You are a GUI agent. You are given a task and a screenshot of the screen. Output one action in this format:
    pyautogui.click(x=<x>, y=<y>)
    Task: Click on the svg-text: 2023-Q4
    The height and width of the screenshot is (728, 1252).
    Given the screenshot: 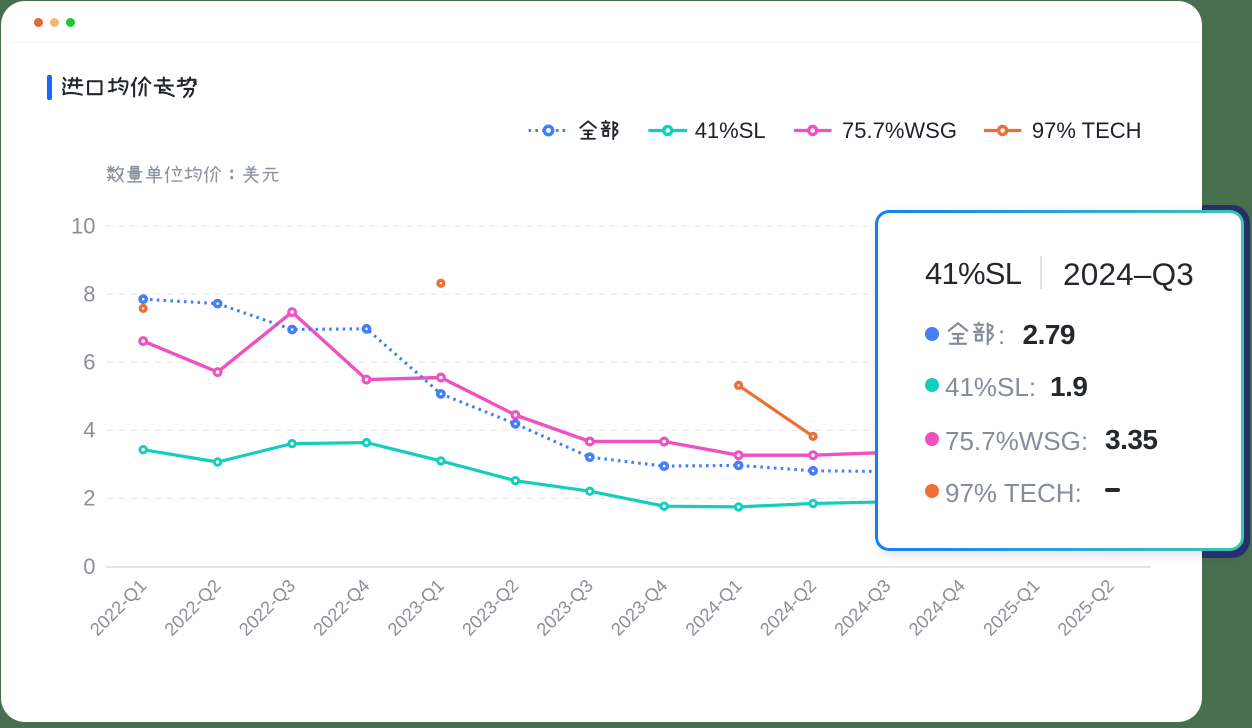 What is the action you would take?
    pyautogui.click(x=639, y=607)
    